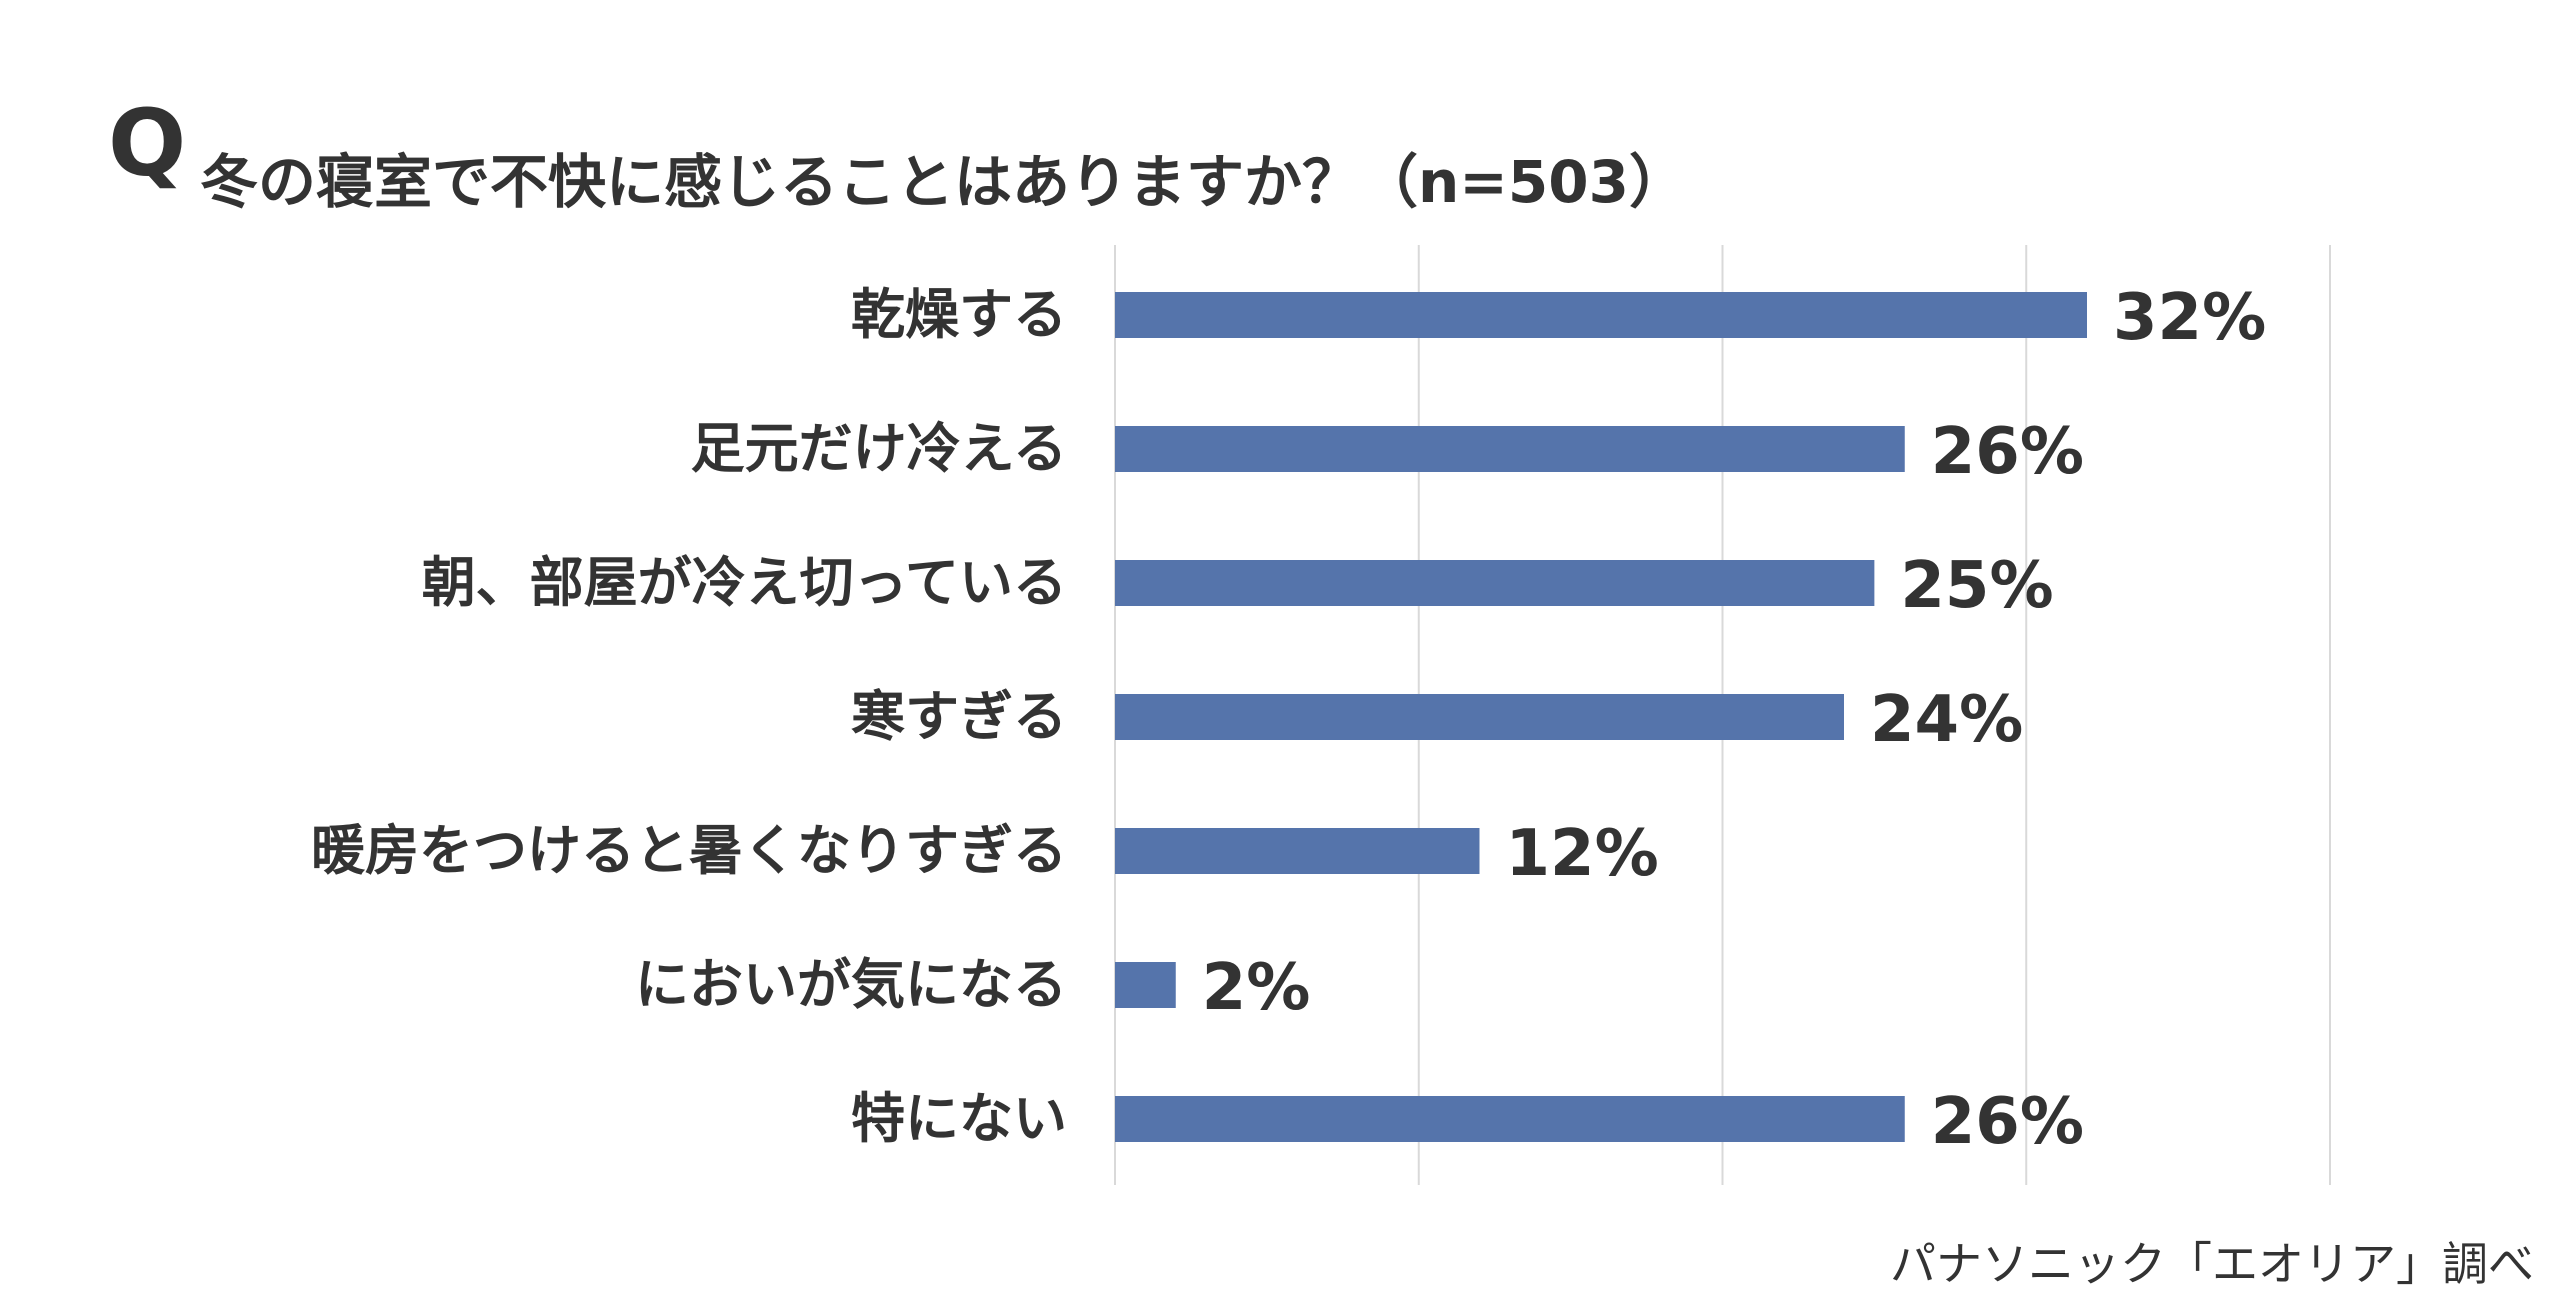 This screenshot has height=1300, width=2560. I want to click on value-label: 25%, so click(1976, 586).